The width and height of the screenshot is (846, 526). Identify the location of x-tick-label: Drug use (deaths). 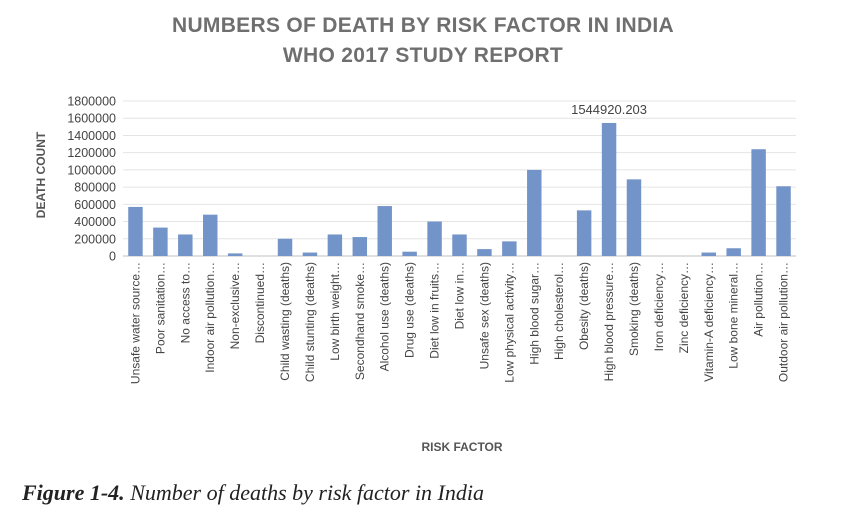
(410, 310).